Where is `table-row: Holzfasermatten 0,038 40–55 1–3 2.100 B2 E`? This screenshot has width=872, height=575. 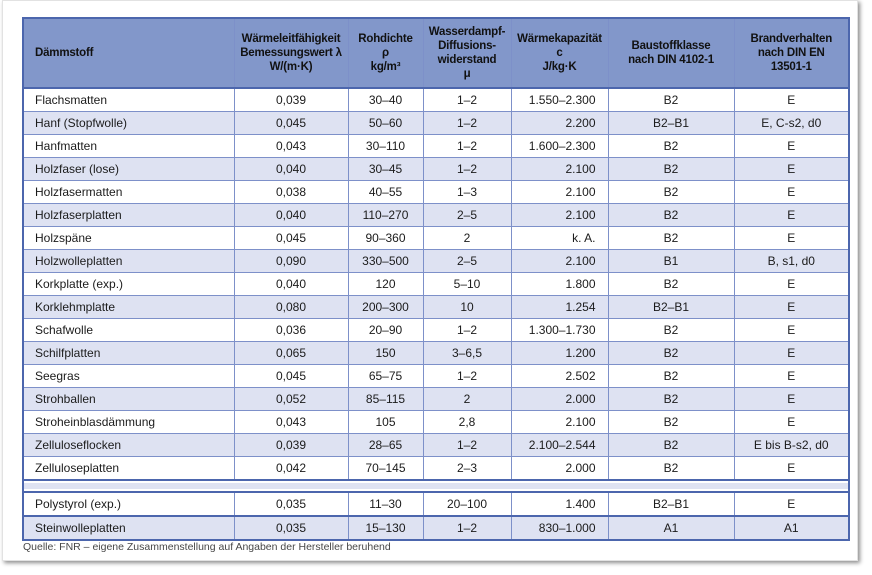
table-row: Holzfasermatten 0,038 40–55 1–3 2.100 B2 E is located at coordinates (436, 192).